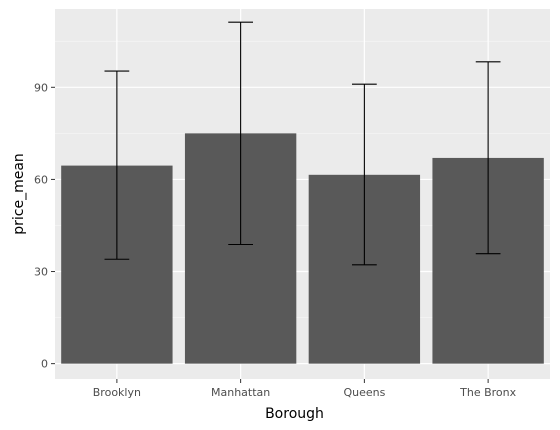 This screenshot has width=560, height=430. Describe the element at coordinates (41, 87) in the screenshot. I see `y-tick-label: 90` at that location.